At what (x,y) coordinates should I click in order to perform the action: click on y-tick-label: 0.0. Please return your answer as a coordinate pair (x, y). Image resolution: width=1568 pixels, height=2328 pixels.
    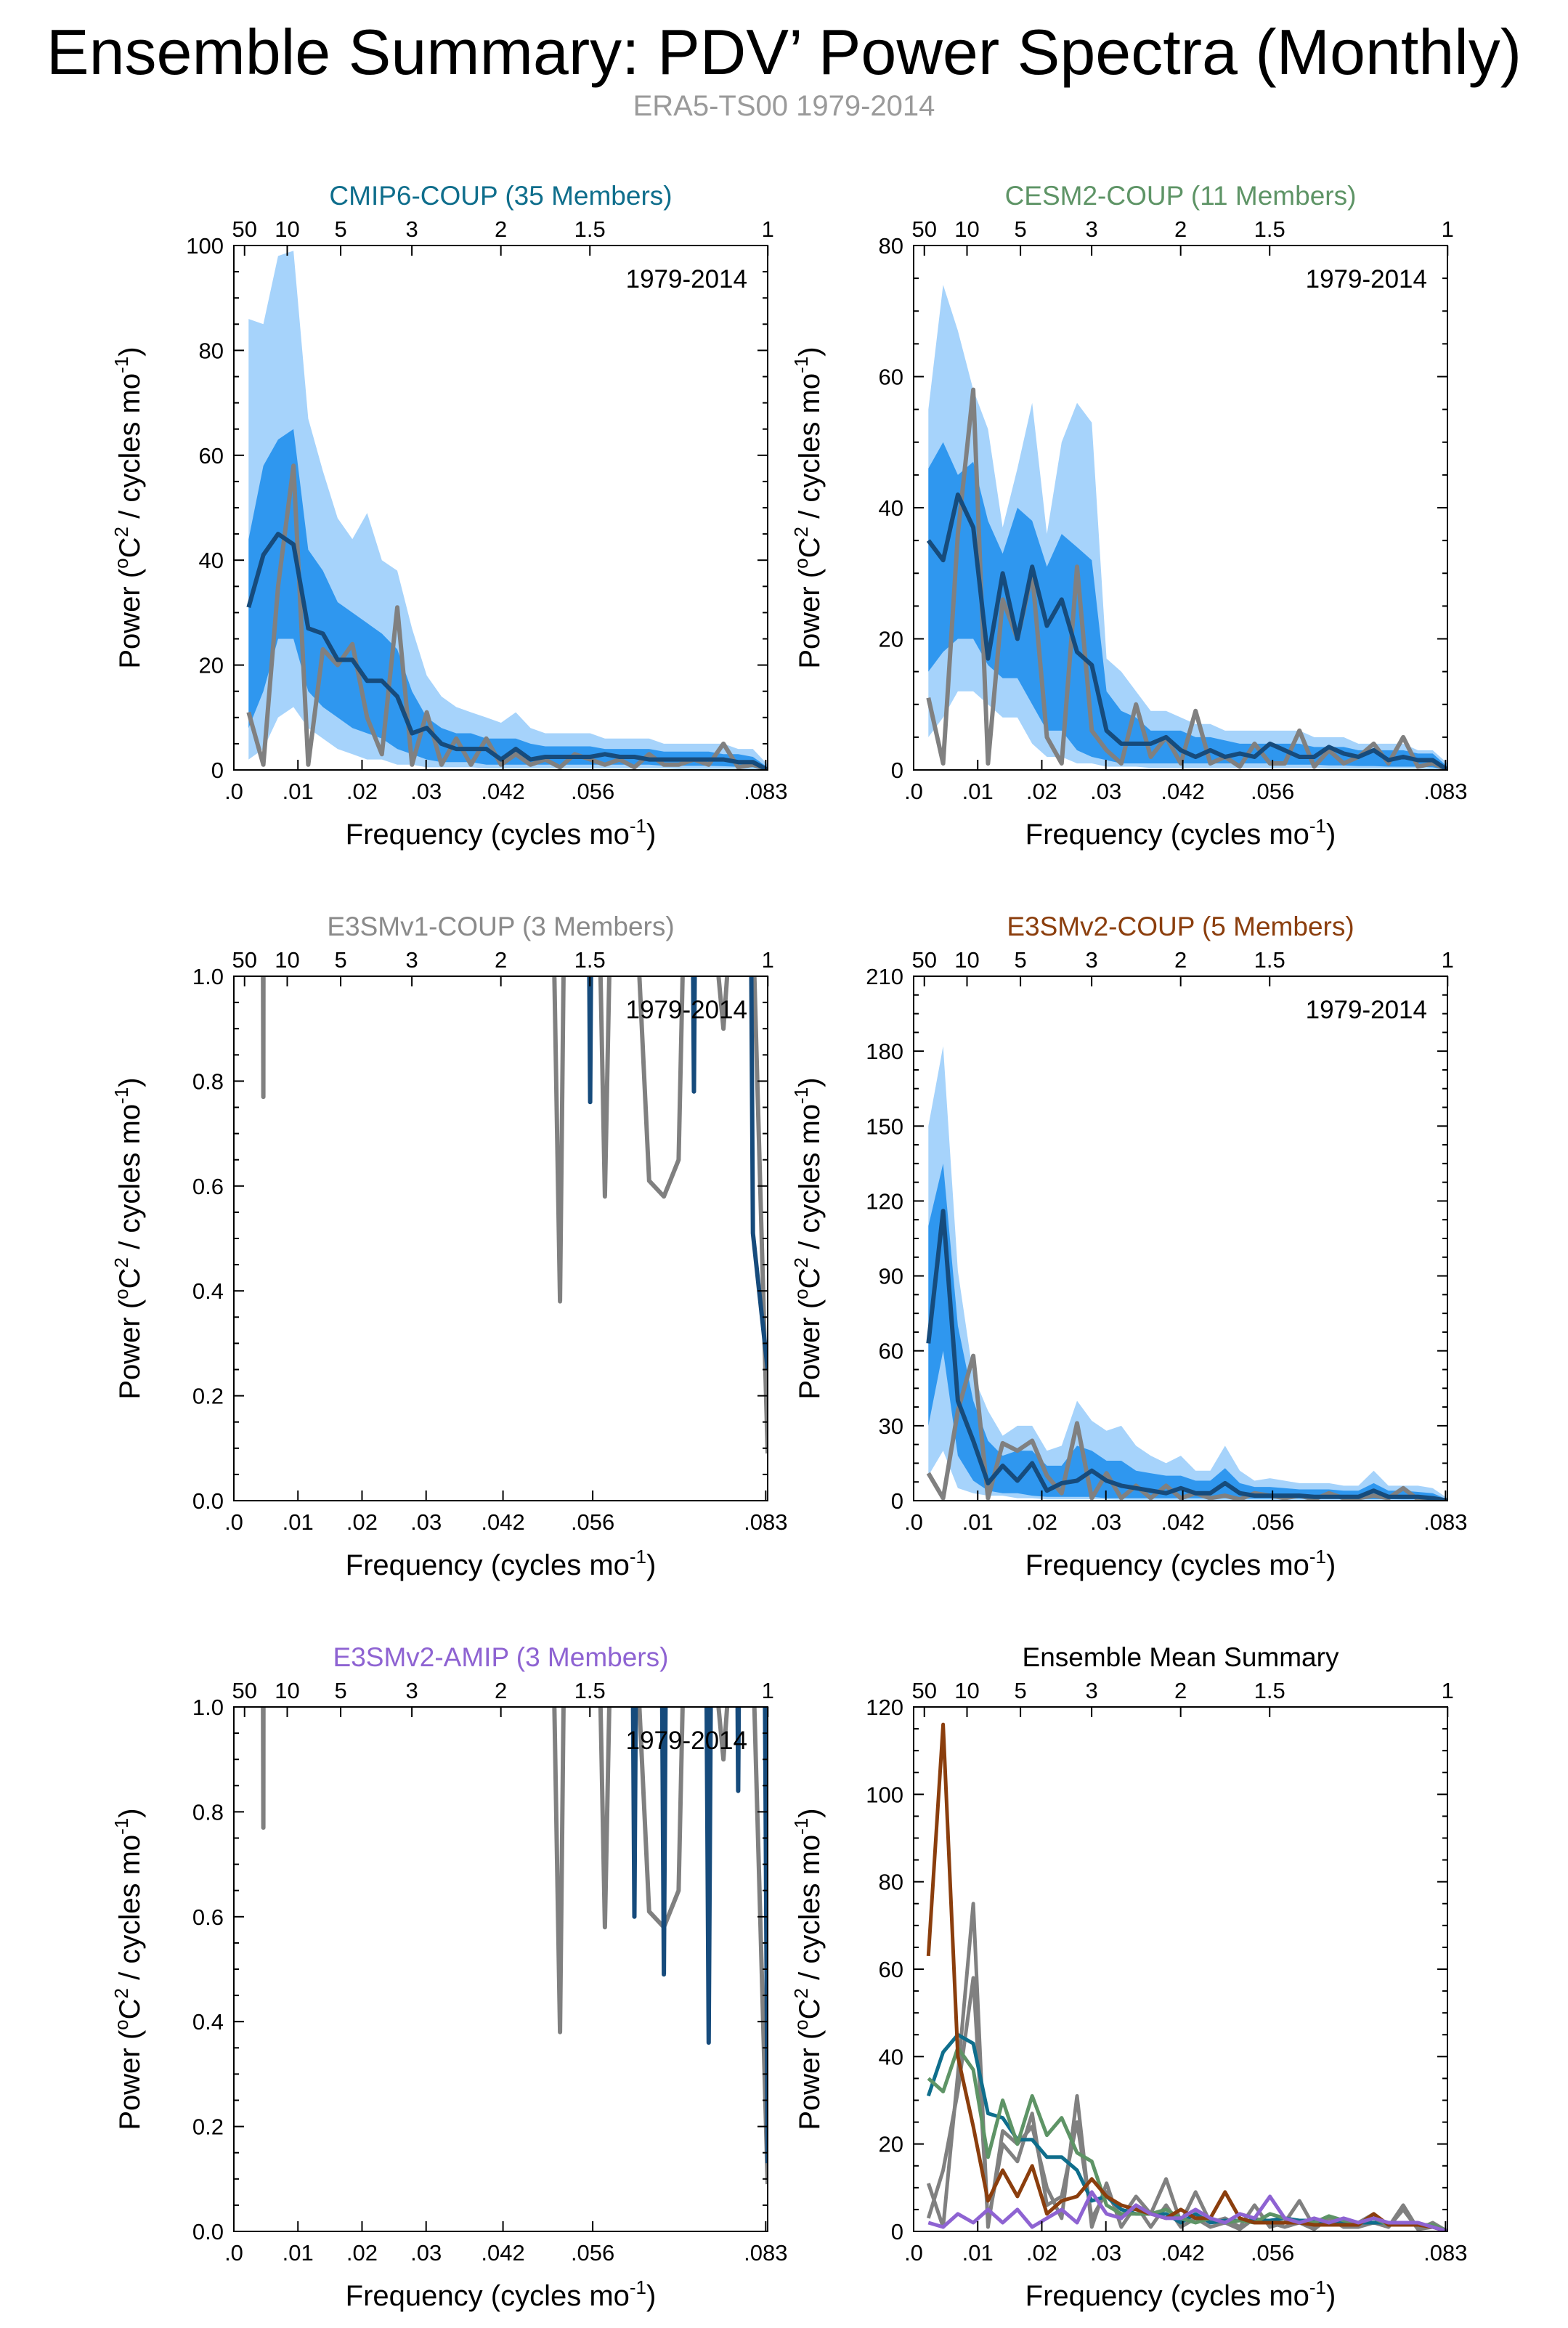
    Looking at the image, I should click on (208, 1501).